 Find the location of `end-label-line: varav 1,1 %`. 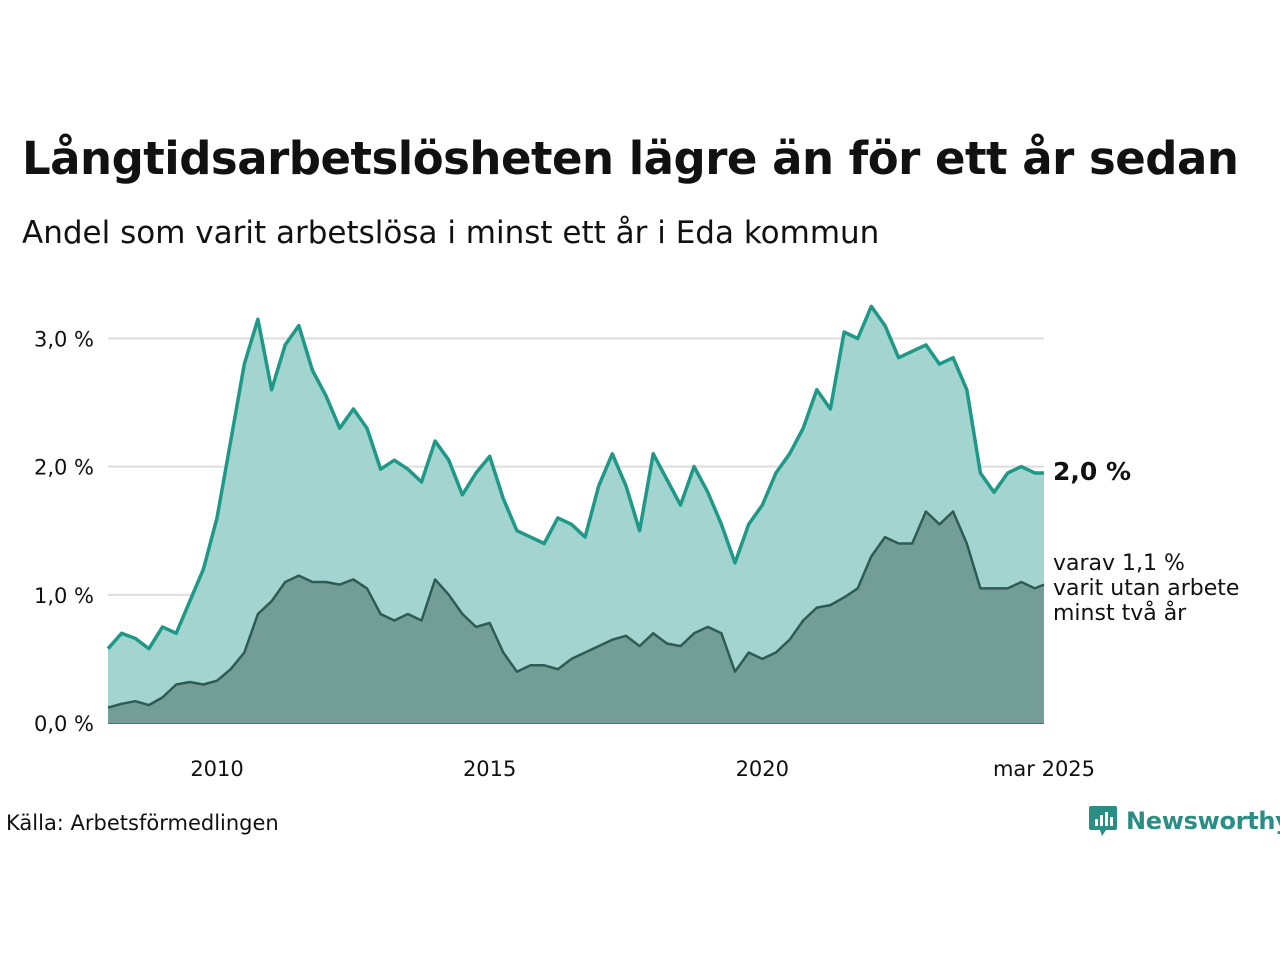

end-label-line: varav 1,1 % is located at coordinates (1119, 563).